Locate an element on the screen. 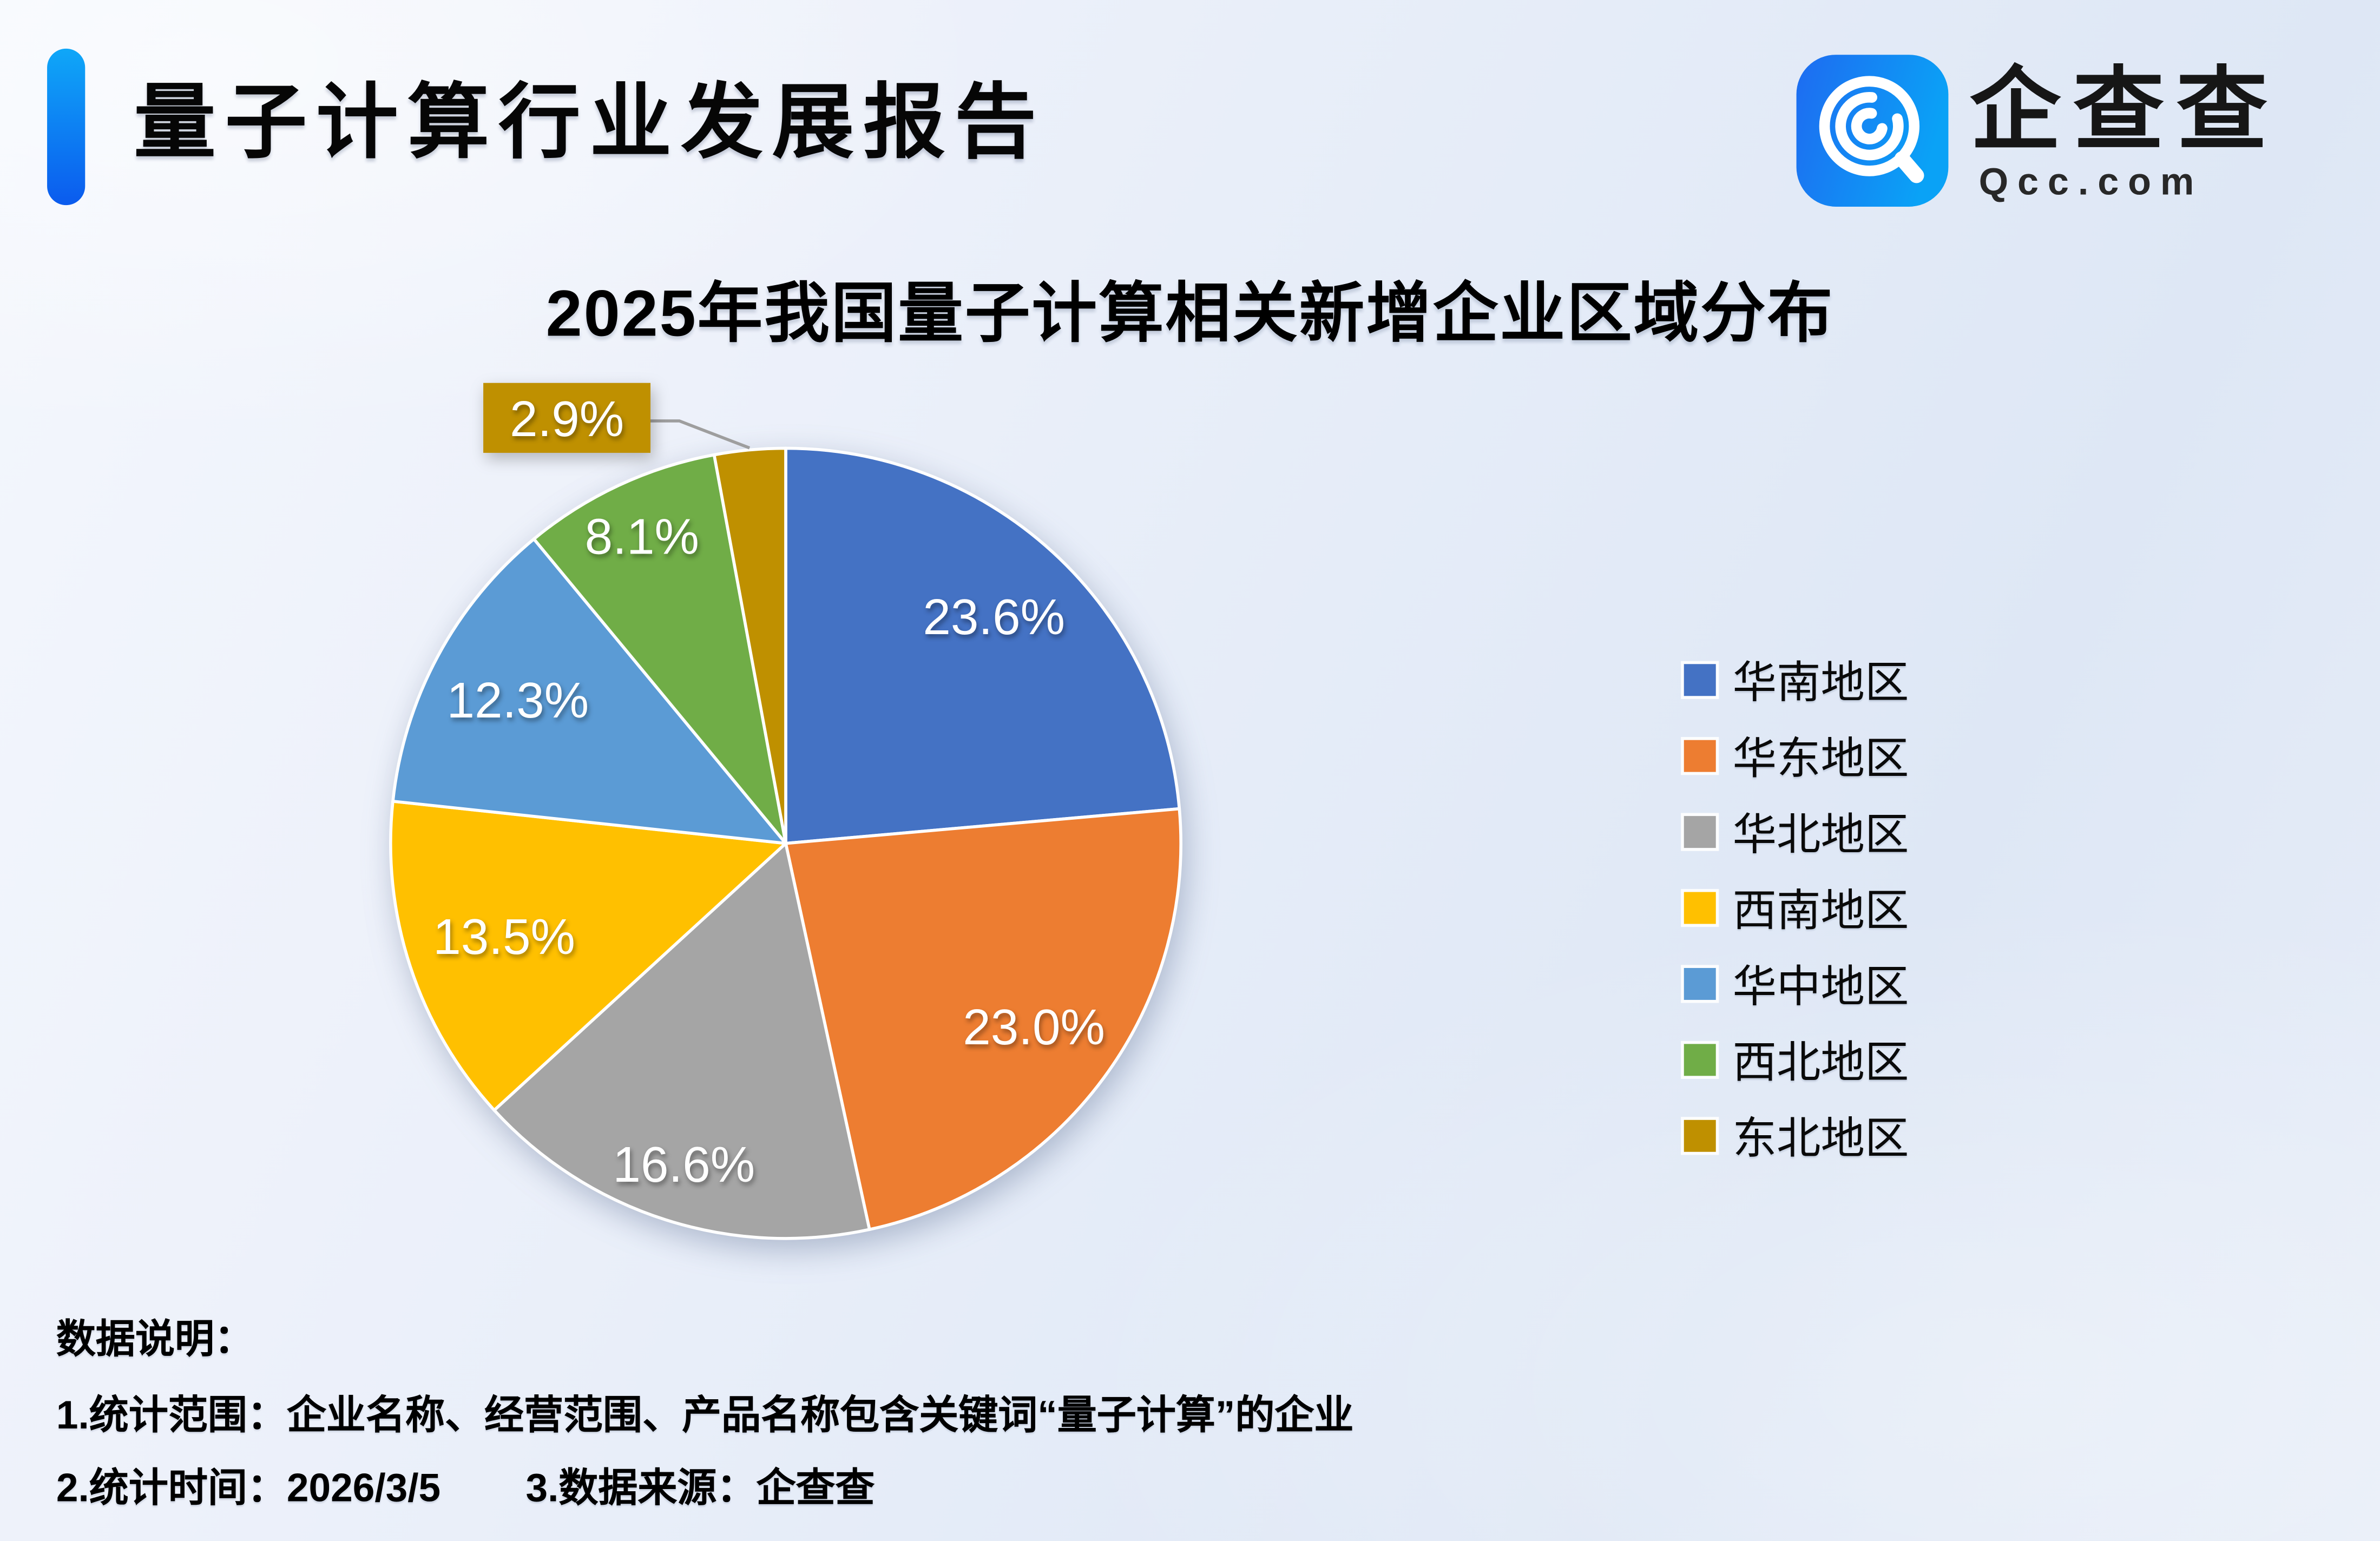 The image size is (2380, 1541). pie-label-华南地区: 23.6% is located at coordinates (994, 617).